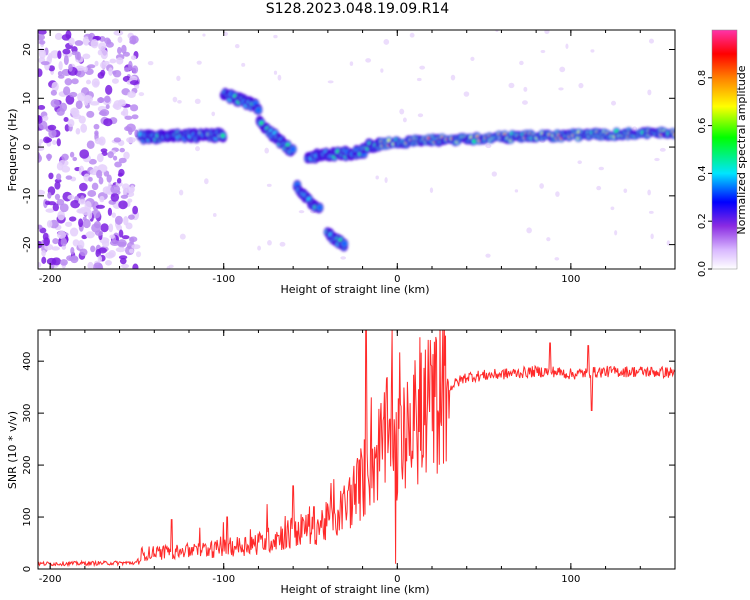 This screenshot has height=600, width=750. Describe the element at coordinates (702, 126) in the screenshot. I see `colorbar-tick-label: 0.6` at that location.